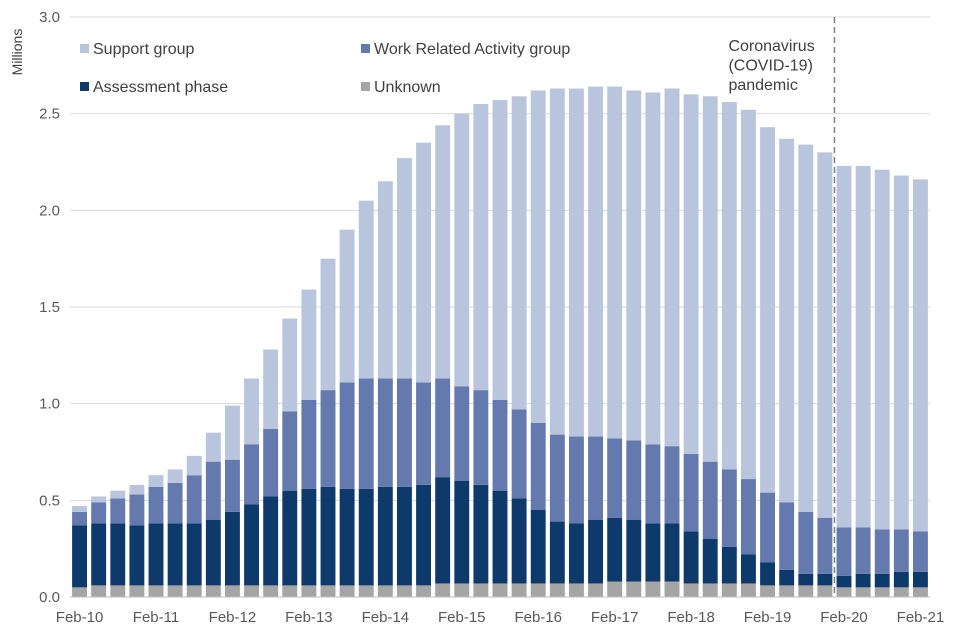  Describe the element at coordinates (156, 617) in the screenshot. I see `x-tick-label: Feb-11` at that location.